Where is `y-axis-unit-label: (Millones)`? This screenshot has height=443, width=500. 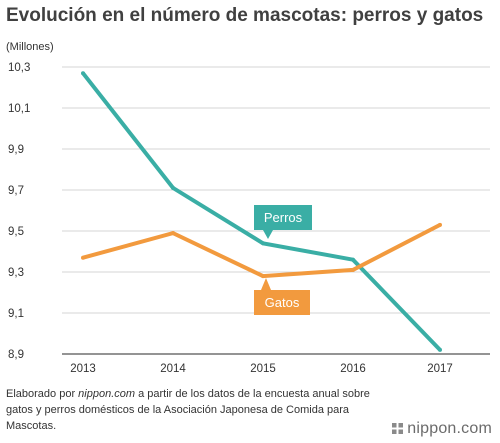
y-axis-unit-label: (Millones) is located at coordinates (30, 47).